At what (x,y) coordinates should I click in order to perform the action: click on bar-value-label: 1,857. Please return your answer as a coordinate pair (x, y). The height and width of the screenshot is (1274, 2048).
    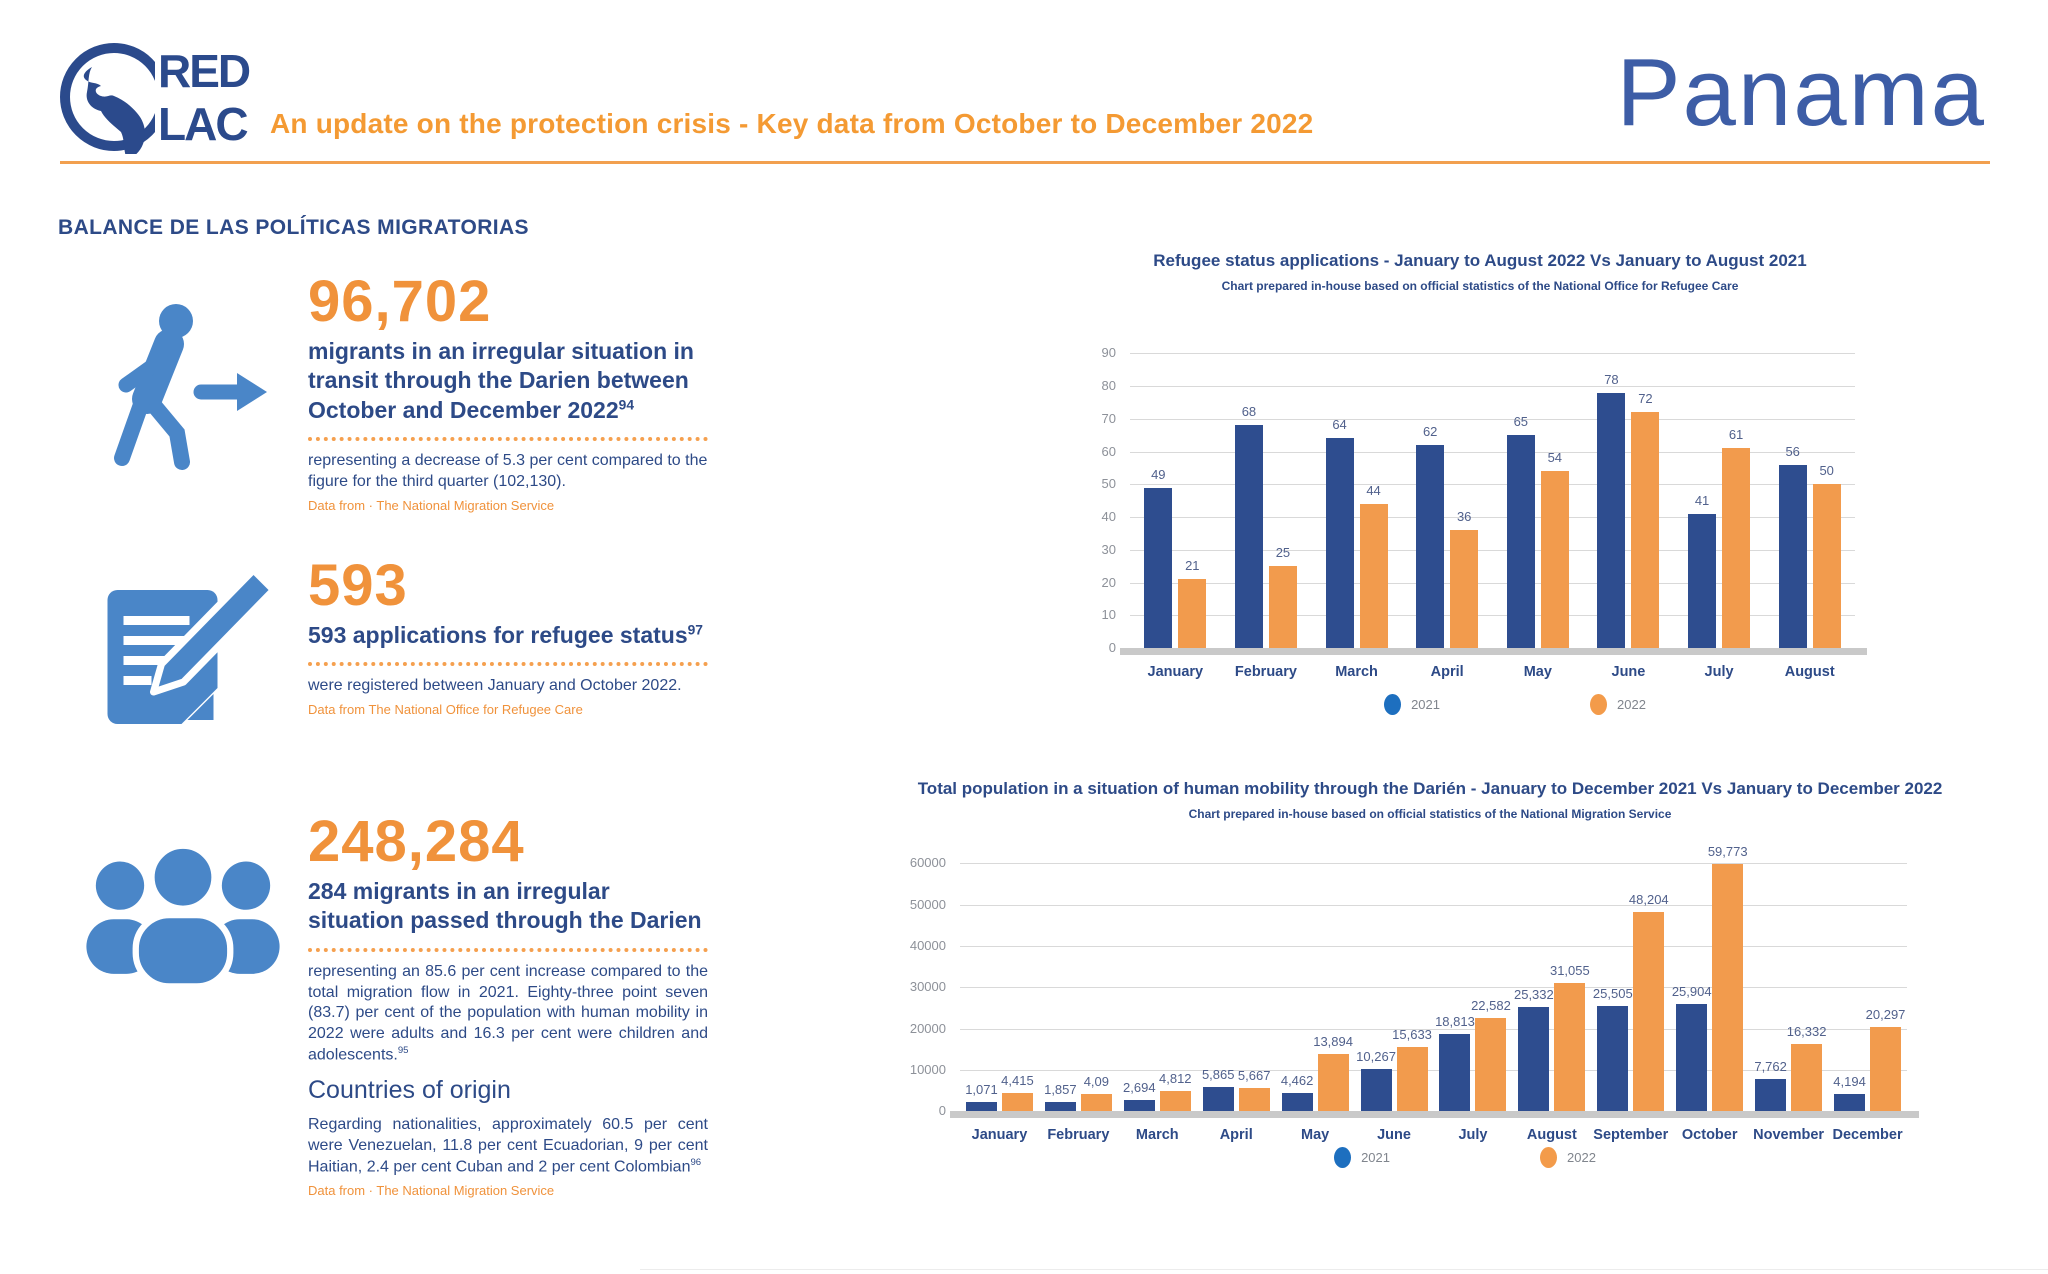
    Looking at the image, I should click on (1060, 1090).